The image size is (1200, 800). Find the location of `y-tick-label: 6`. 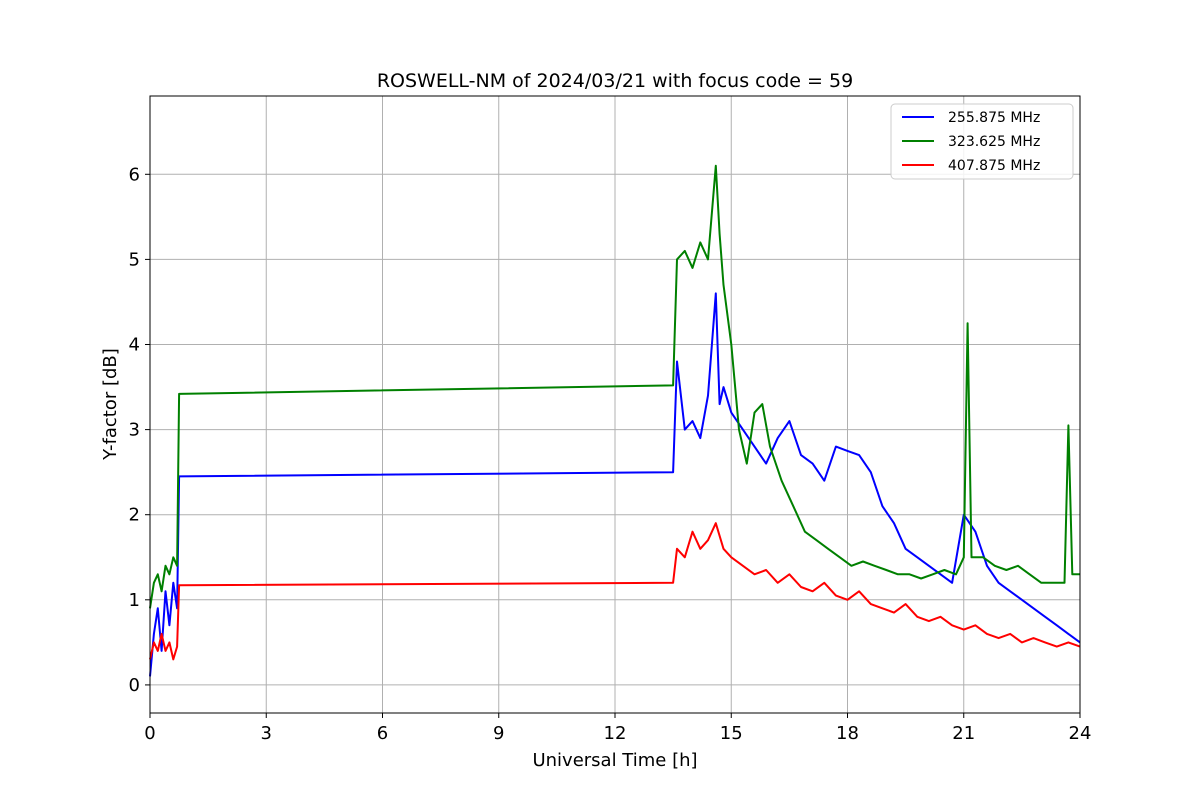

y-tick-label: 6 is located at coordinates (134, 174).